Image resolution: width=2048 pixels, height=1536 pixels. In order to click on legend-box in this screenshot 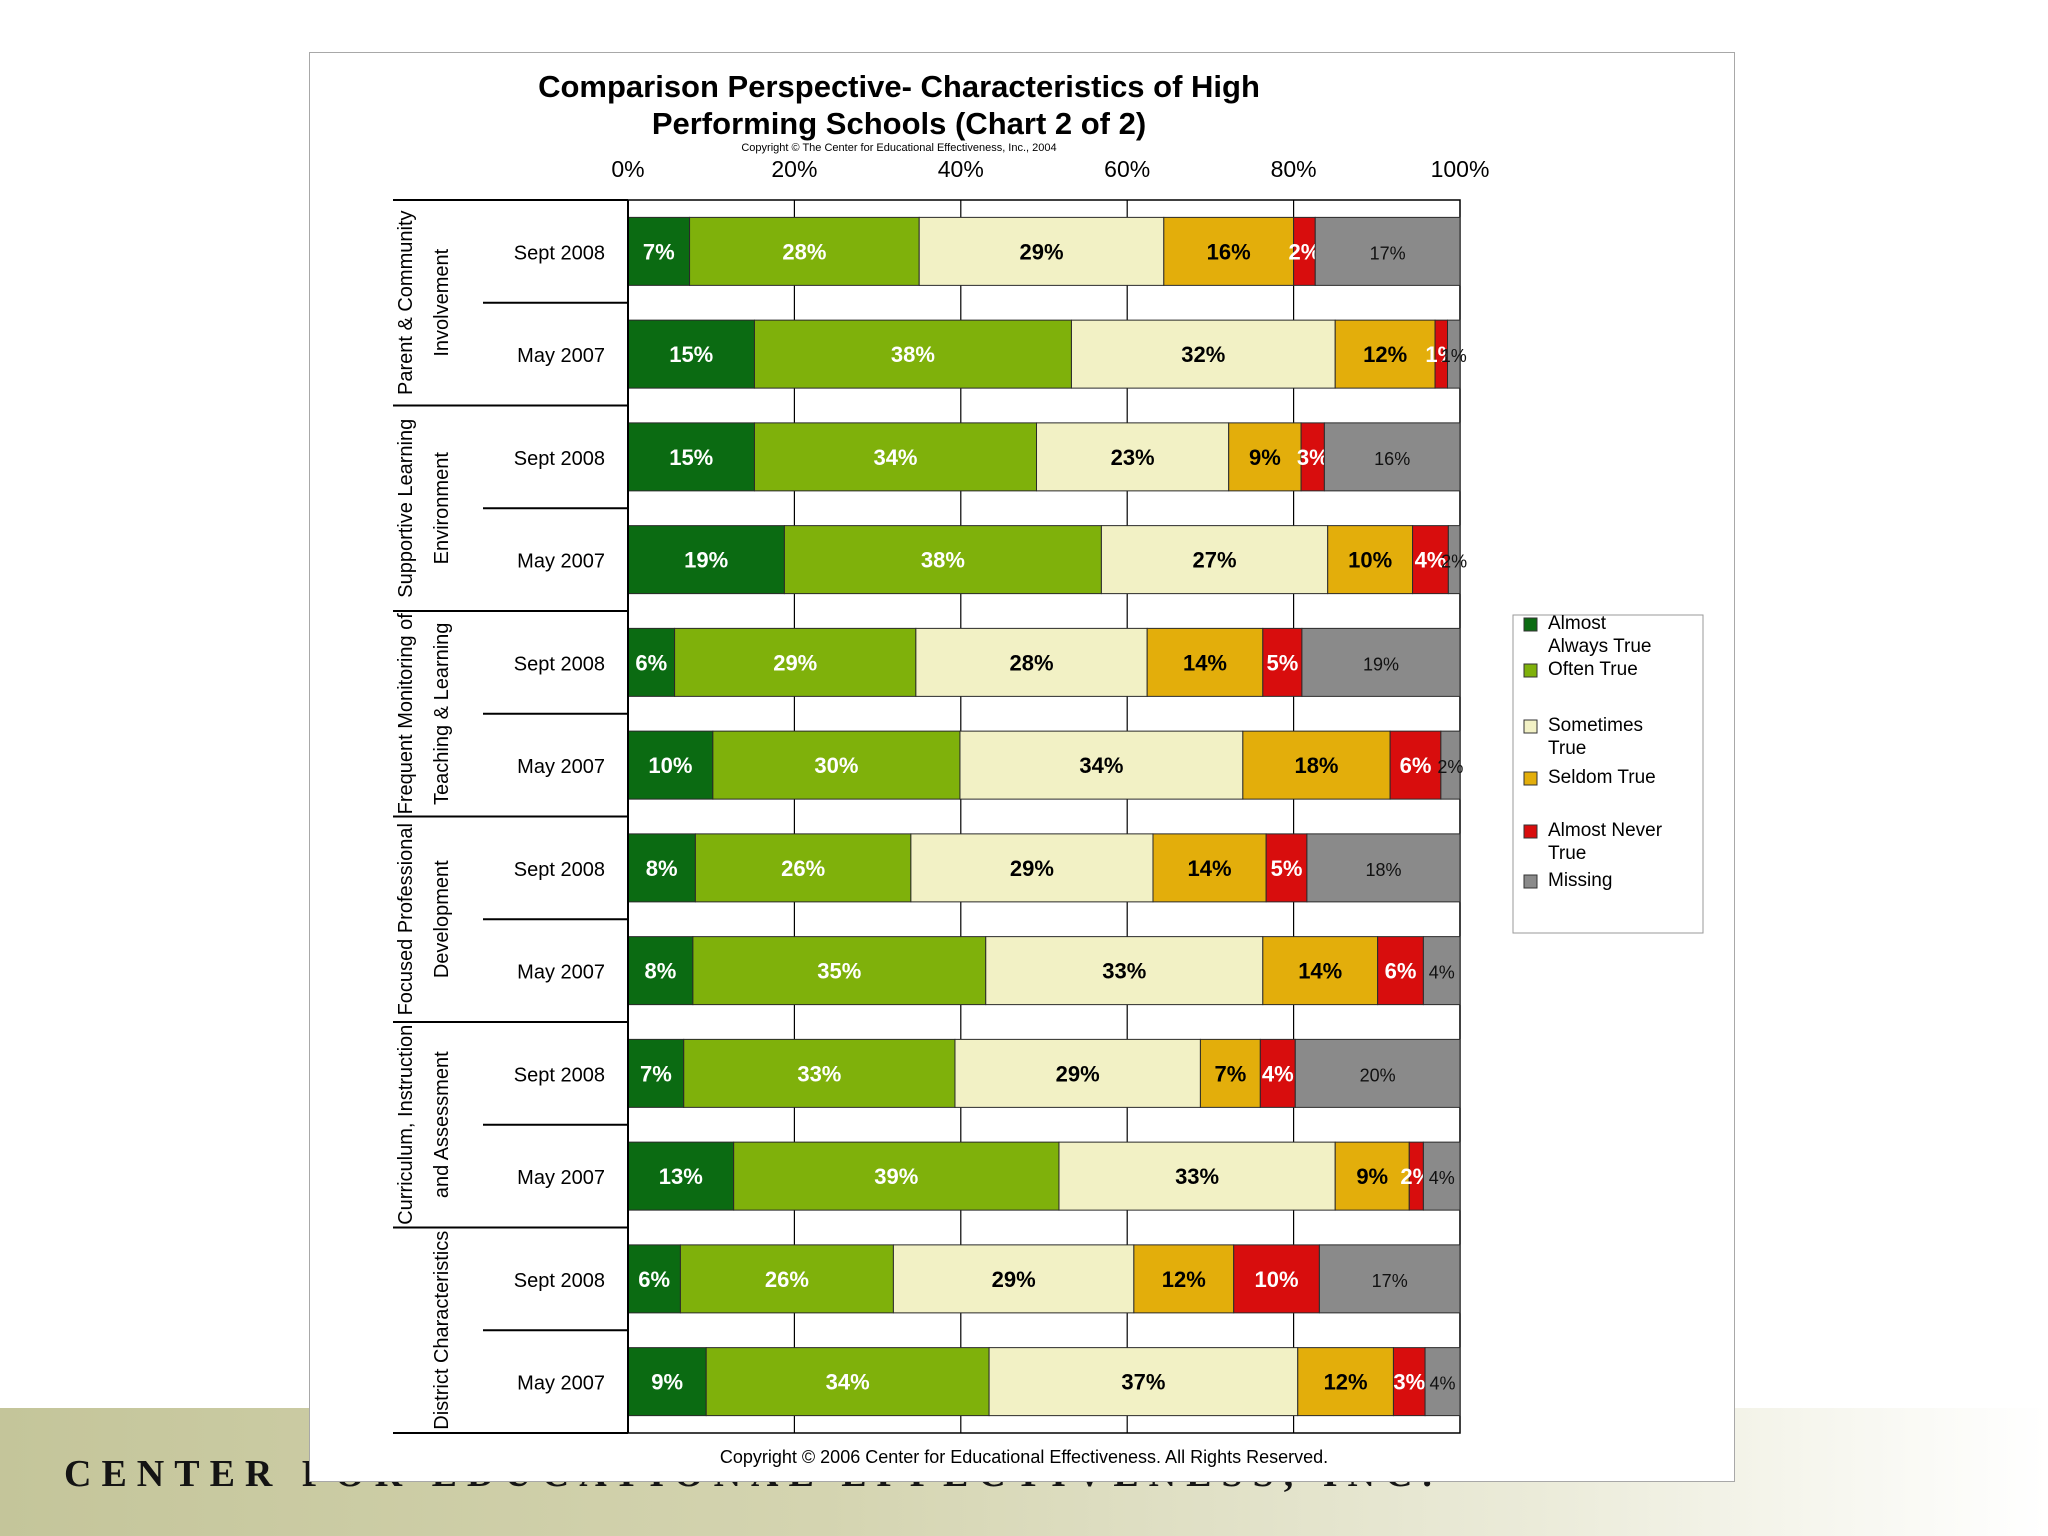, I will do `click(1608, 774)`.